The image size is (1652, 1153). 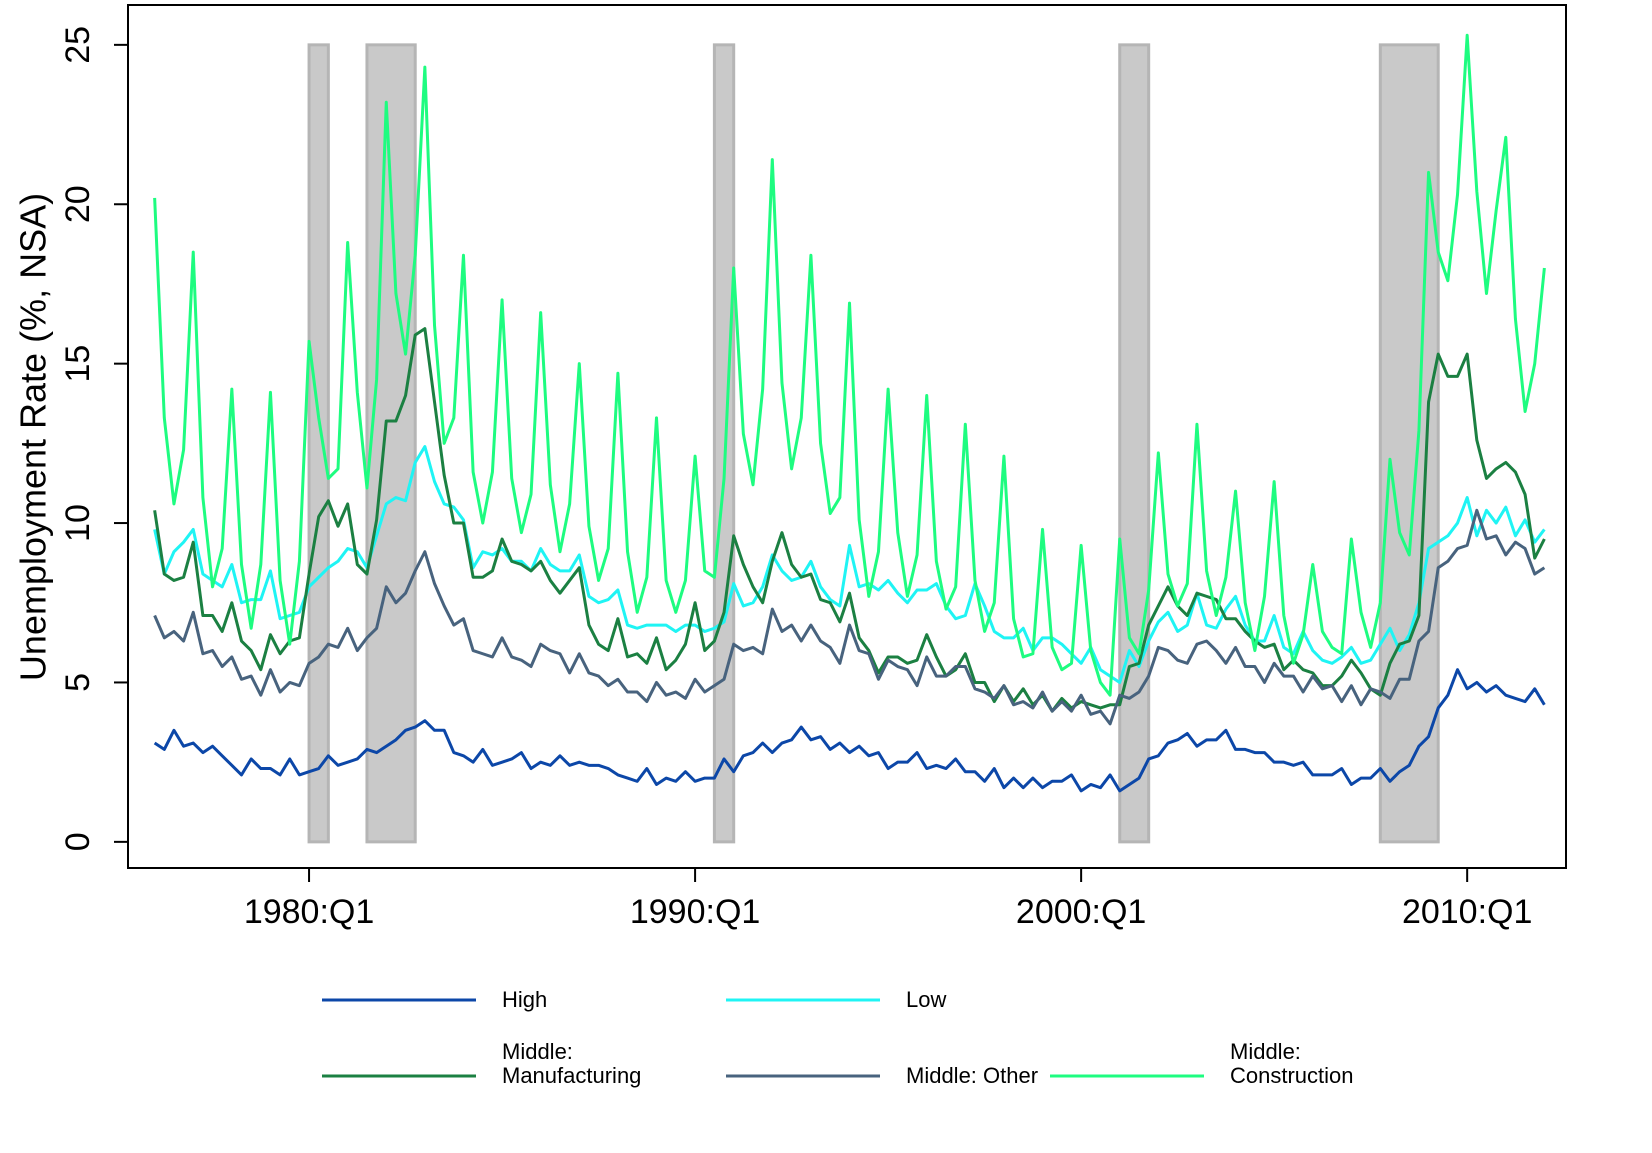 What do you see at coordinates (33, 437) in the screenshot?
I see `y-axis-title: Unemployment Rate (%, NSA)` at bounding box center [33, 437].